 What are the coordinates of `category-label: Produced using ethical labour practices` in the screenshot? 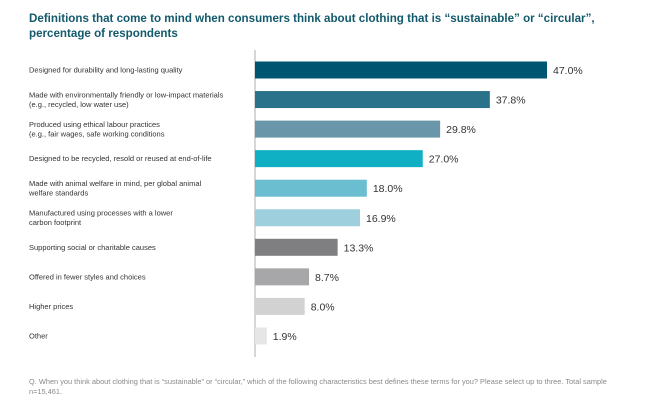 It's located at (94, 124).